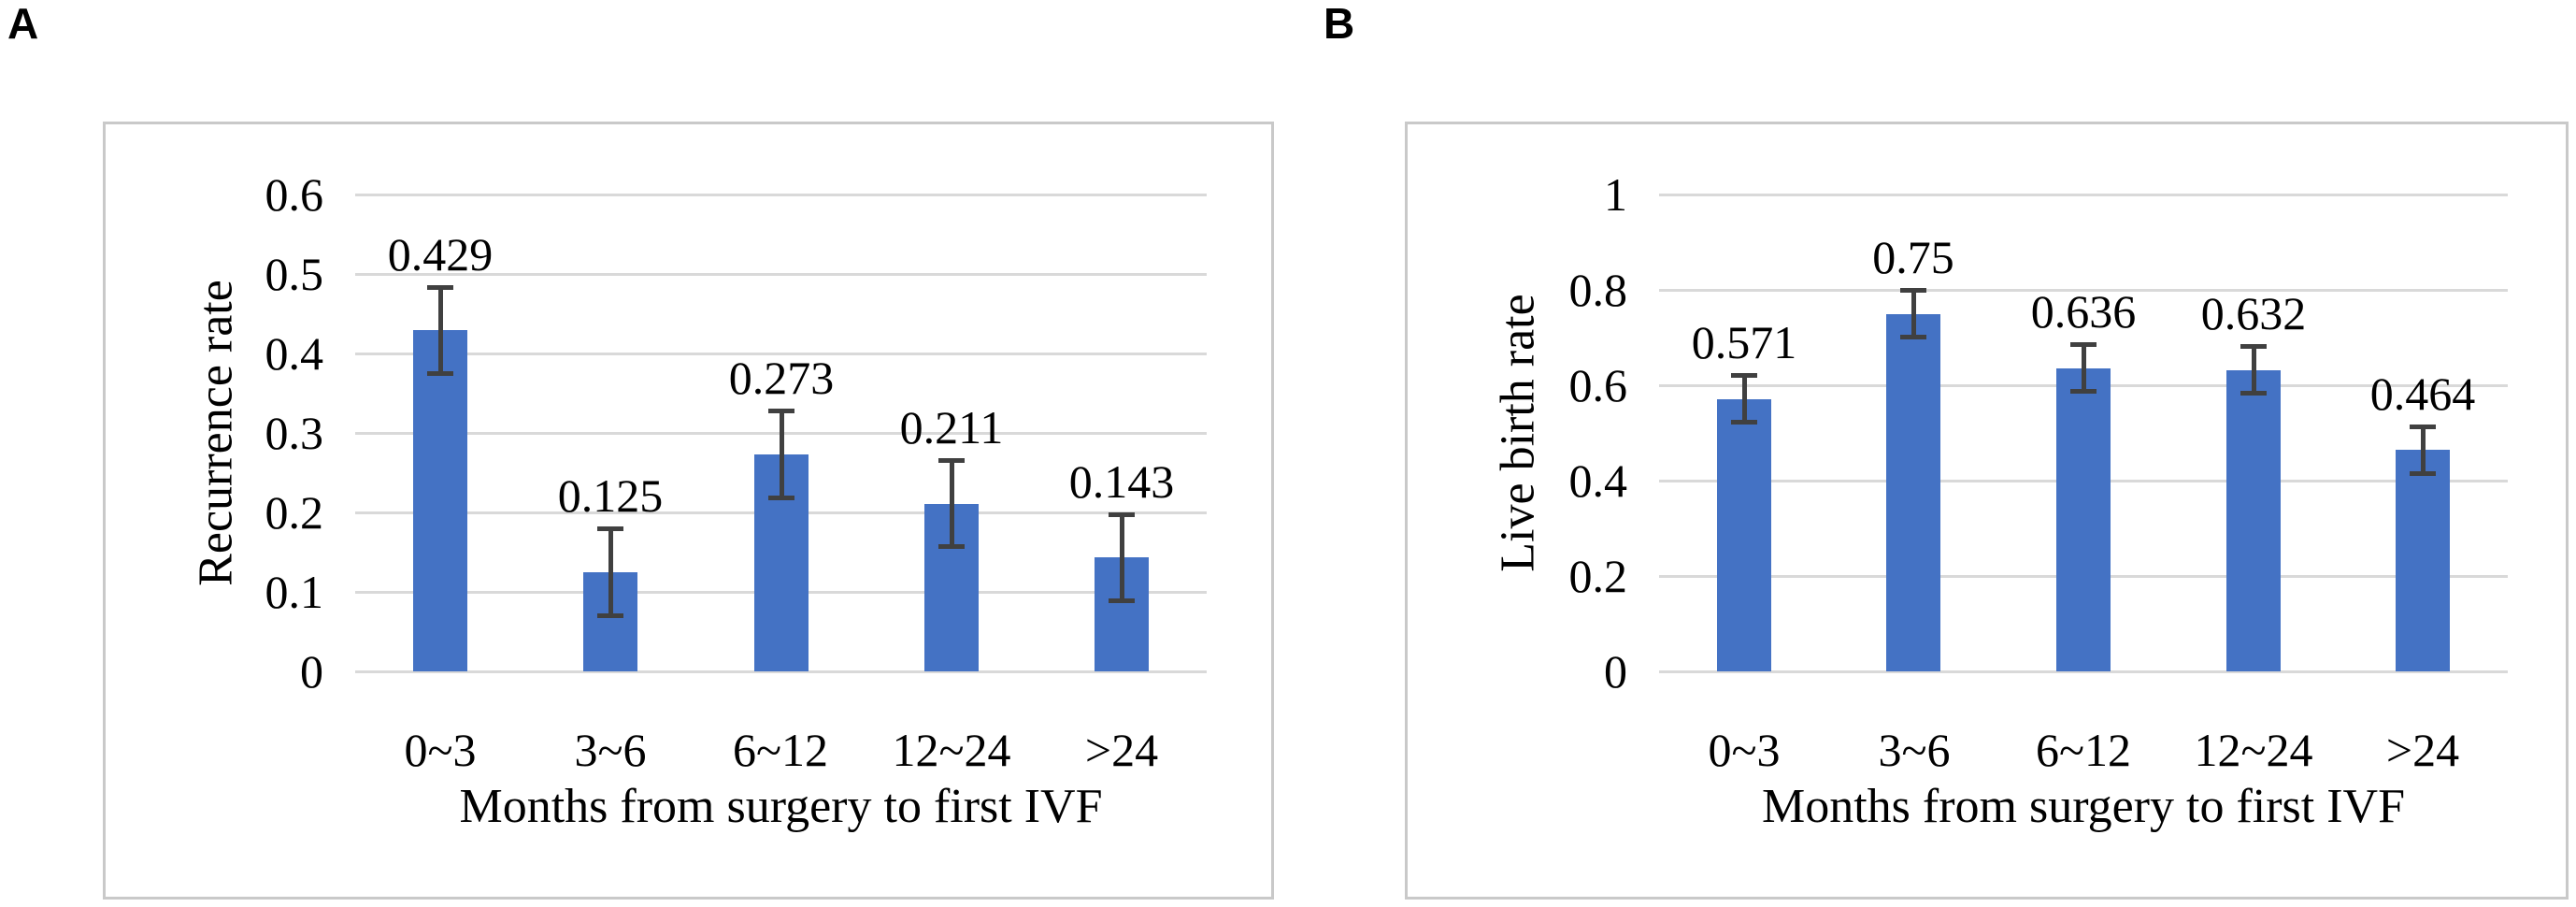 Image resolution: width=2576 pixels, height=907 pixels. Describe the element at coordinates (1615, 195) in the screenshot. I see `y-tick-label: 1` at that location.